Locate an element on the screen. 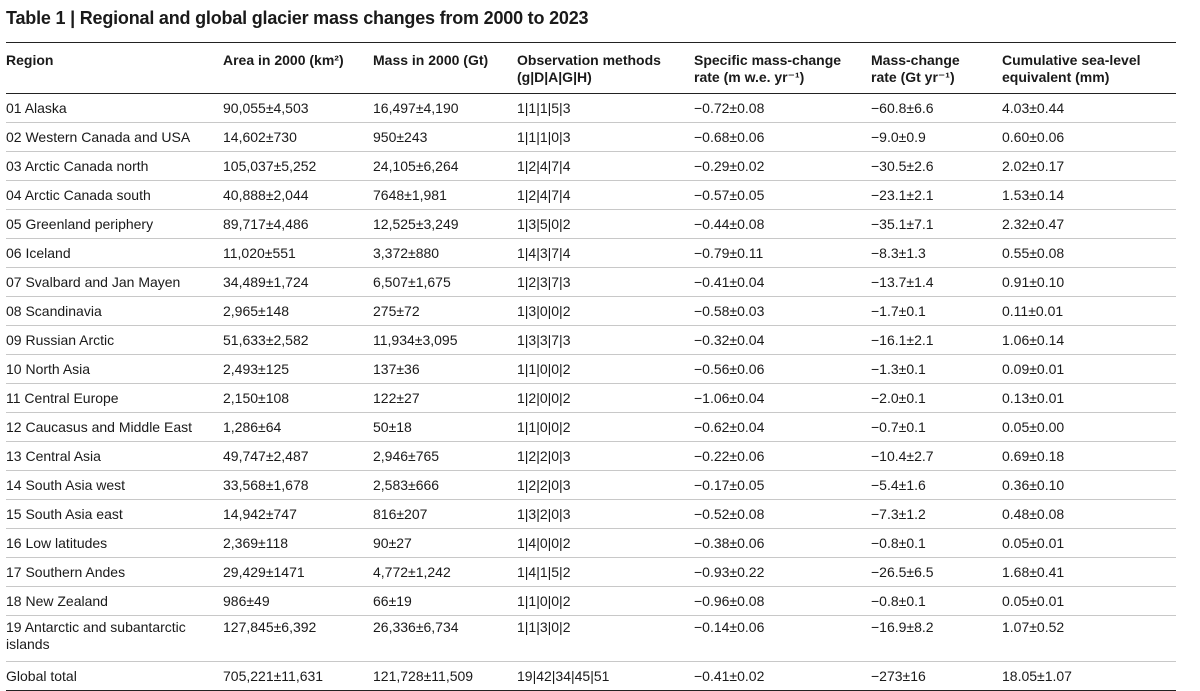 Image resolution: width=1200 pixels, height=691 pixels. cell-region: 15 South Asia east is located at coordinates (114, 514).